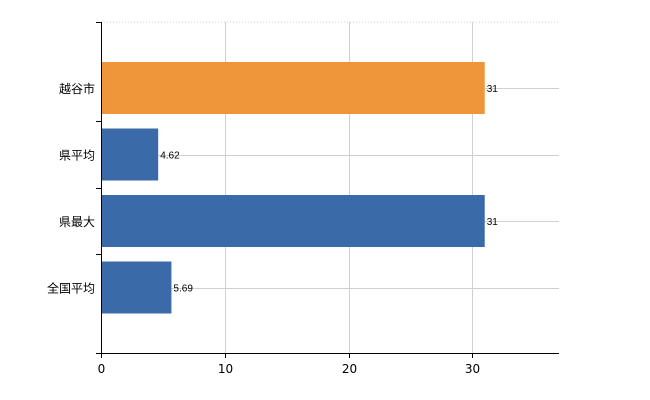 The image size is (650, 400). What do you see at coordinates (71, 288) in the screenshot?
I see `y-tick-label: 全国平均` at bounding box center [71, 288].